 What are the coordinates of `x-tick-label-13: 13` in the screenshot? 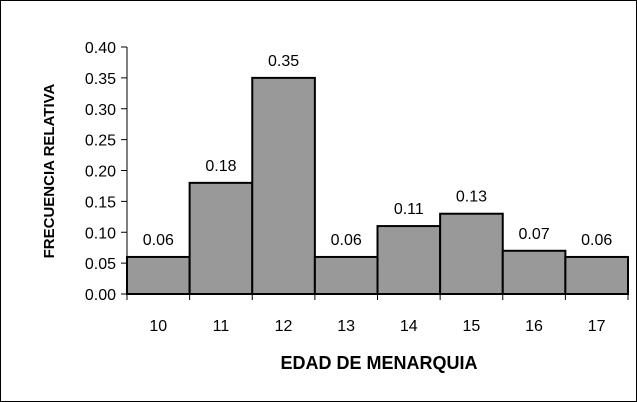 It's located at (346, 326).